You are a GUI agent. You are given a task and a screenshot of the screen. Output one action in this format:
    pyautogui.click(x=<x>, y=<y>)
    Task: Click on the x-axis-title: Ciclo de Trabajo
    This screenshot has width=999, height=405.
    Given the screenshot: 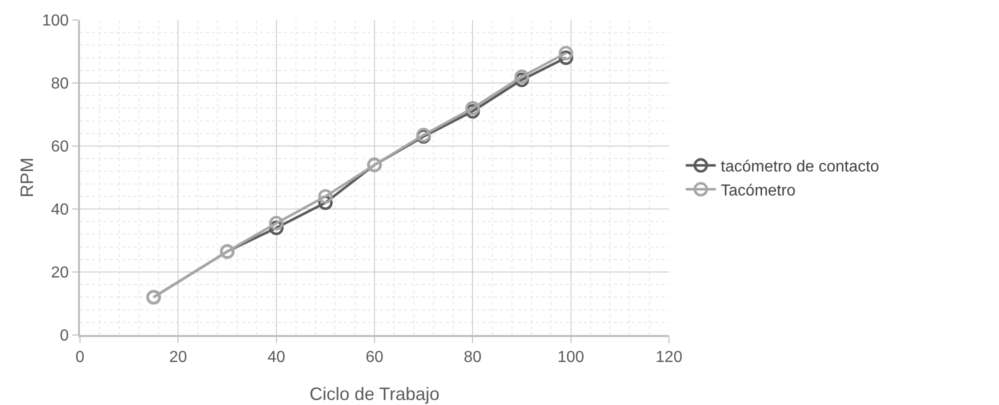 What is the action you would take?
    pyautogui.click(x=374, y=394)
    